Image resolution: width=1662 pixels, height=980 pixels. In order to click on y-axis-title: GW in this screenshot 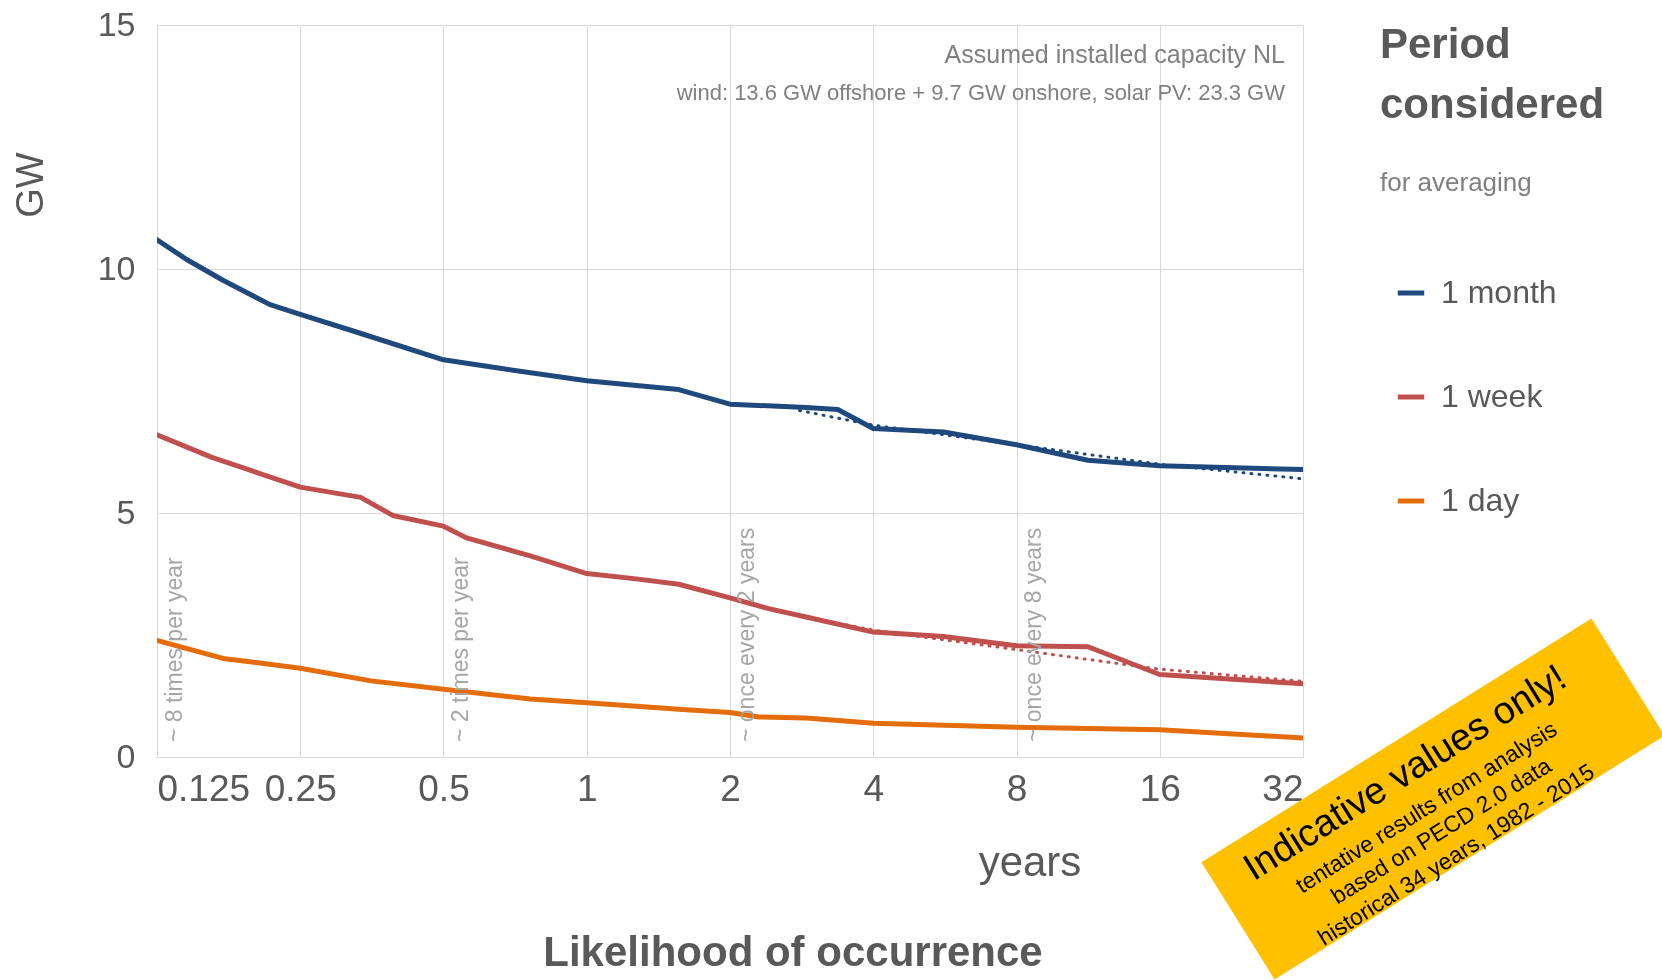, I will do `click(30, 185)`.